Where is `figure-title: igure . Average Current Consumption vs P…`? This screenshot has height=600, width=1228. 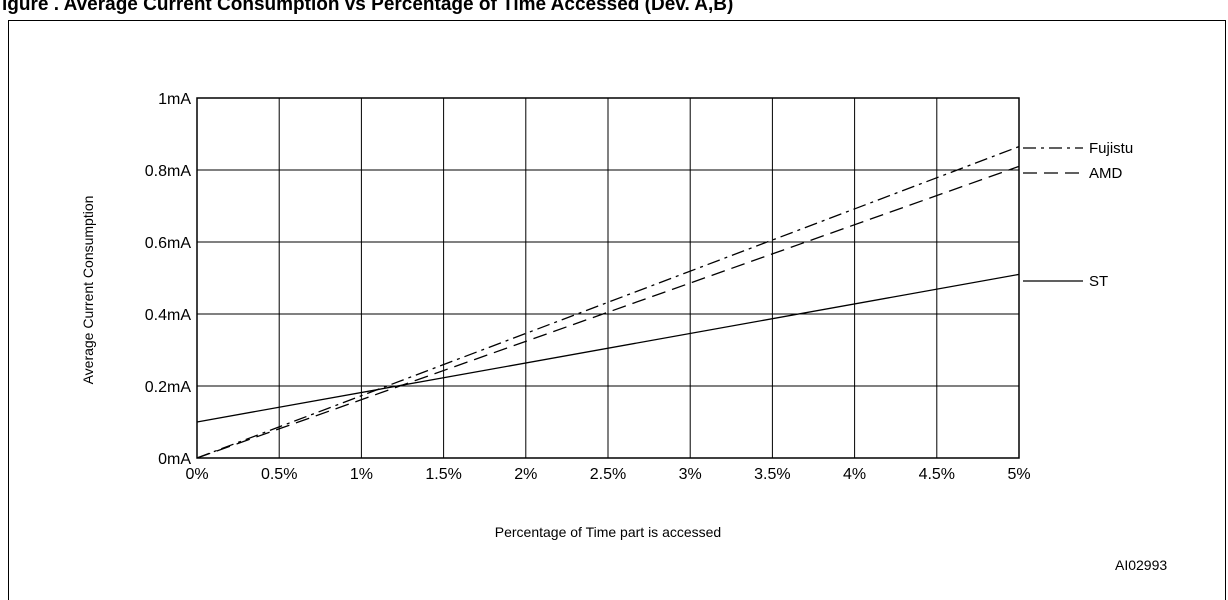 figure-title: igure . Average Current Consumption vs P… is located at coordinates (368, 7).